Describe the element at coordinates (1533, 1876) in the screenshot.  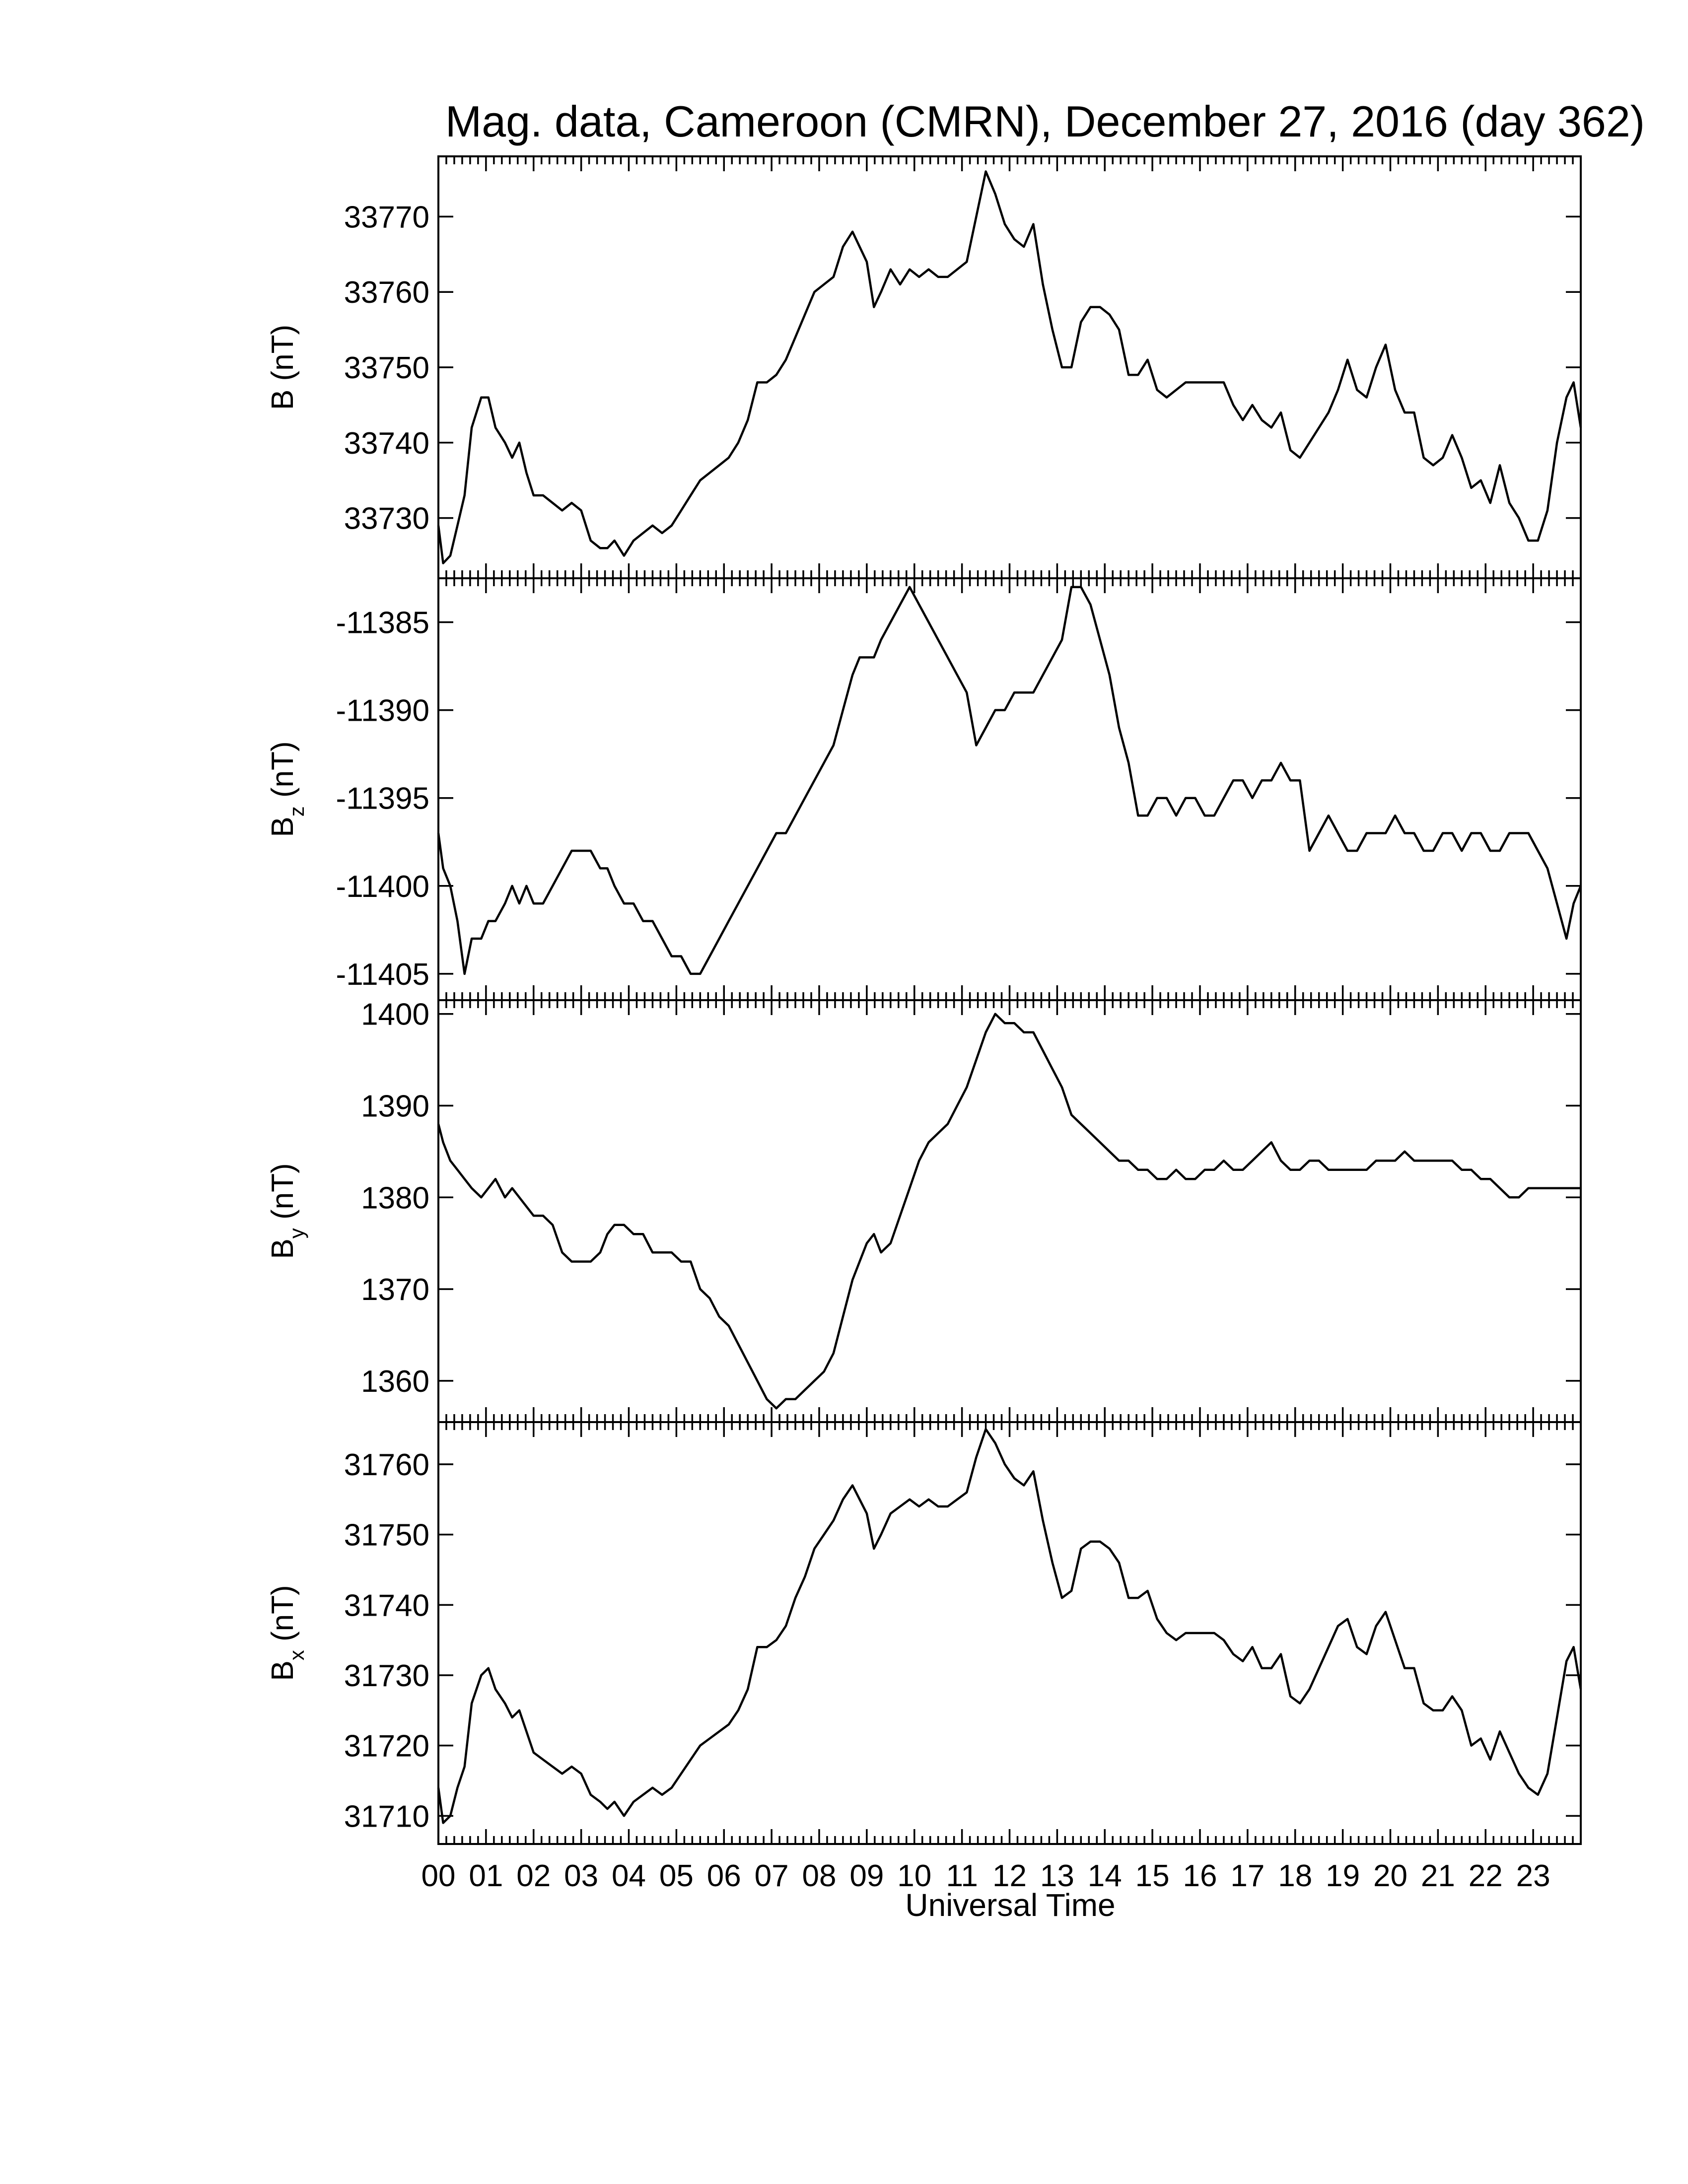
I see `x-tick-label: 23` at that location.